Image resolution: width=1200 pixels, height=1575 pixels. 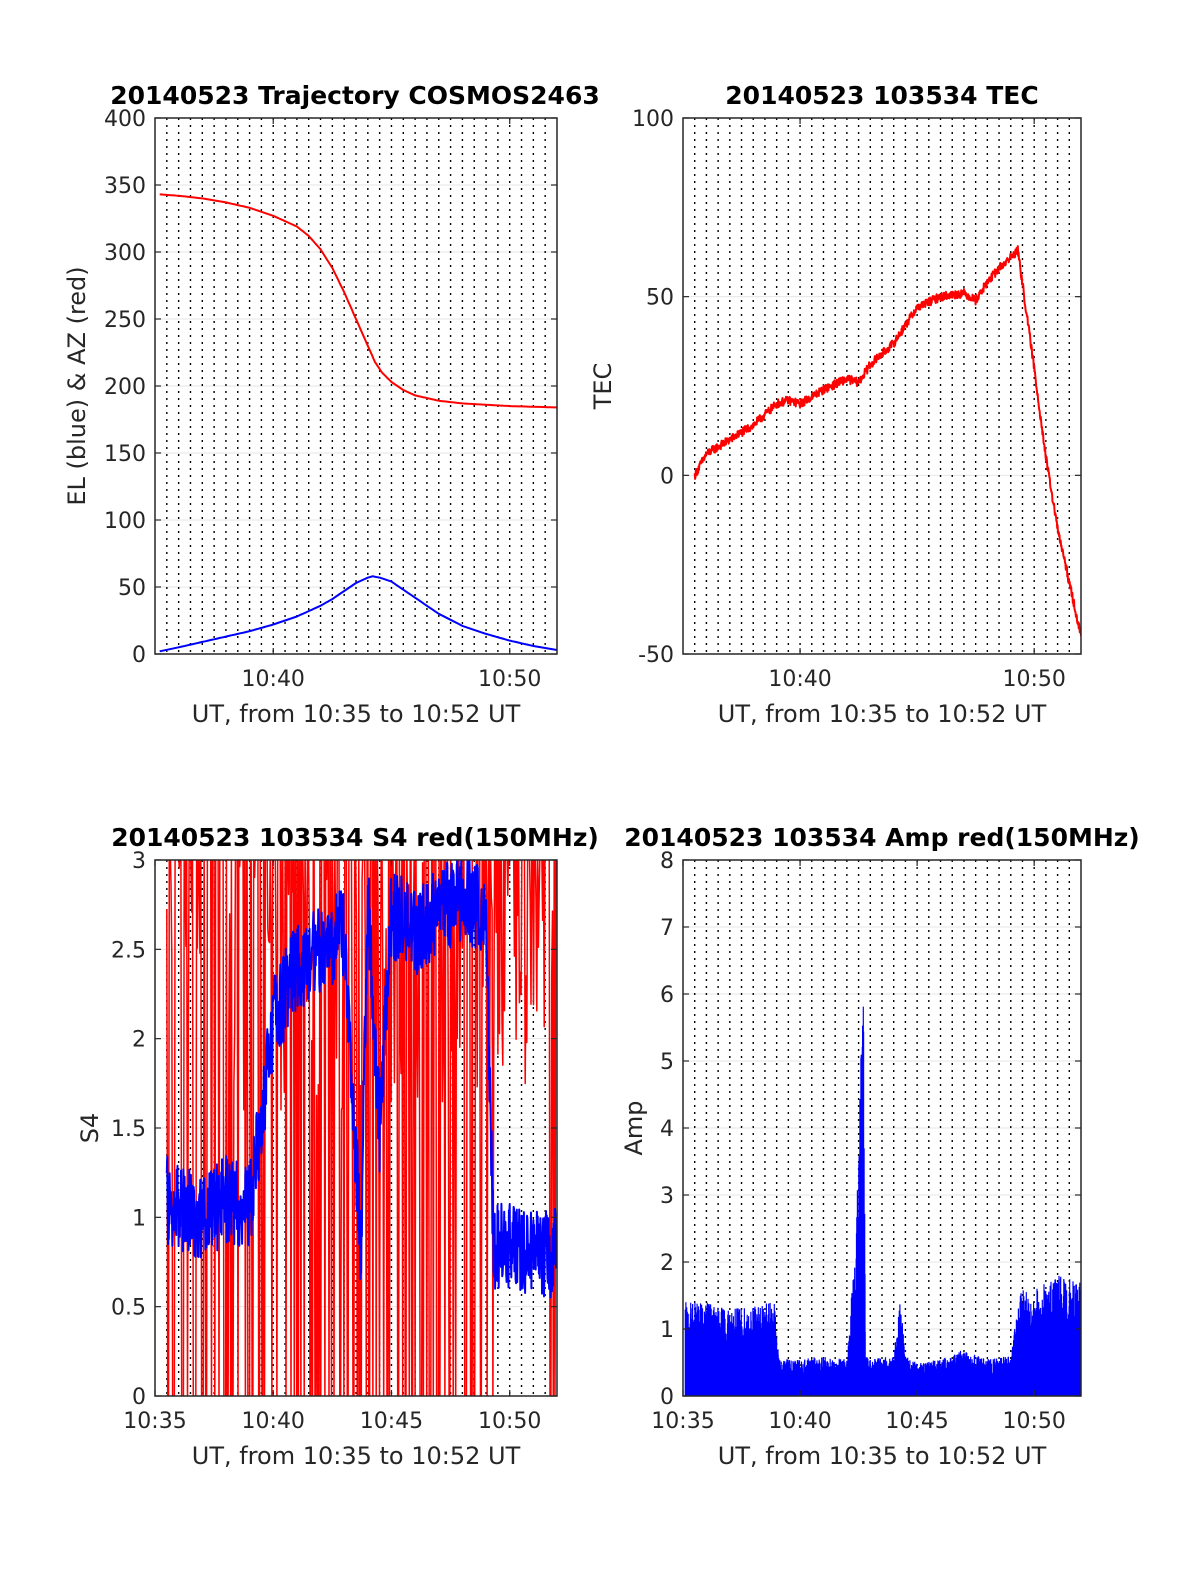 What do you see at coordinates (125, 454) in the screenshot?
I see `y-tick-label: 150` at bounding box center [125, 454].